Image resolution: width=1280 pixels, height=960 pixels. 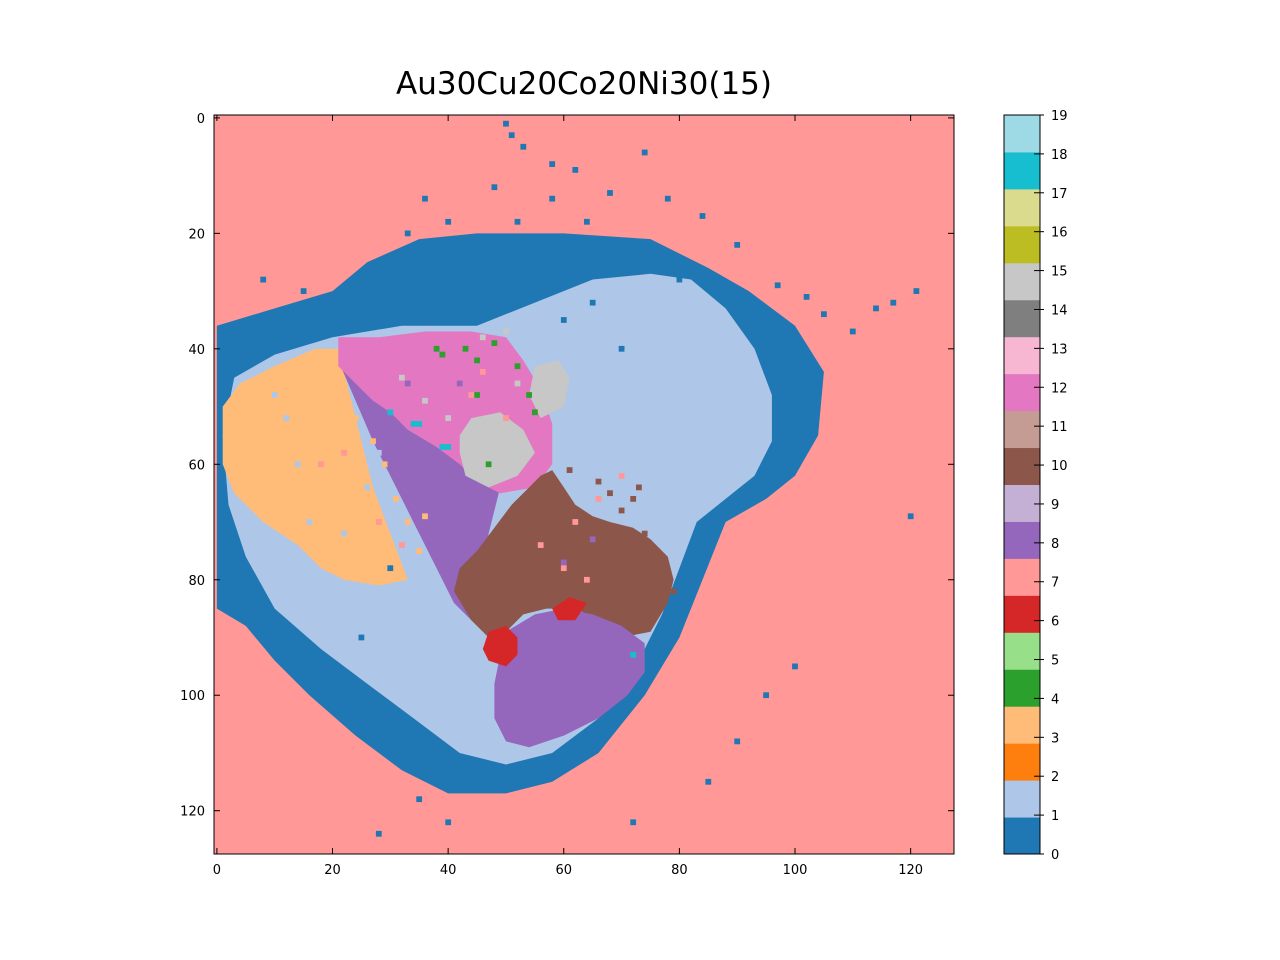 What do you see at coordinates (1059, 233) in the screenshot?
I see `colorbar-tick-label: 16` at bounding box center [1059, 233].